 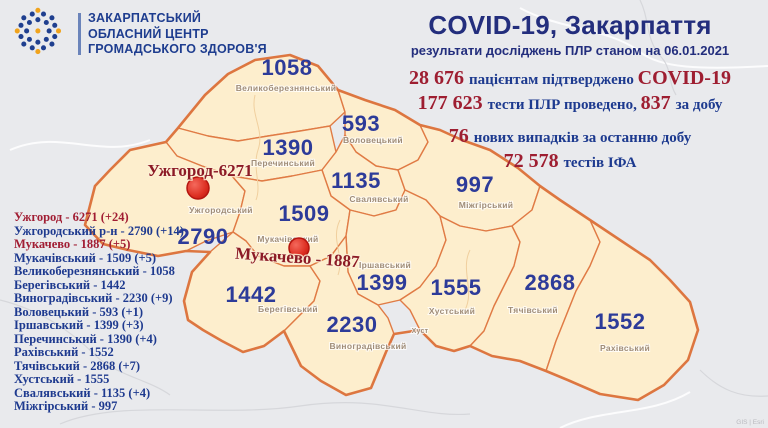 I want to click on minor-place-label: Хуст, so click(x=420, y=331).